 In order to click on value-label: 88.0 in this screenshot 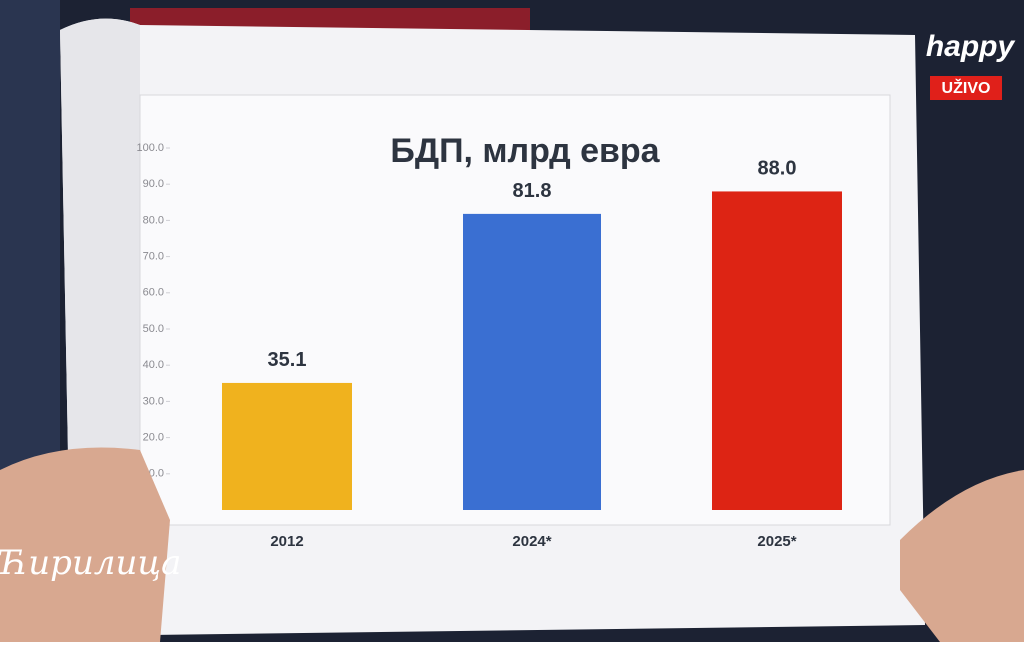, I will do `click(777, 169)`.